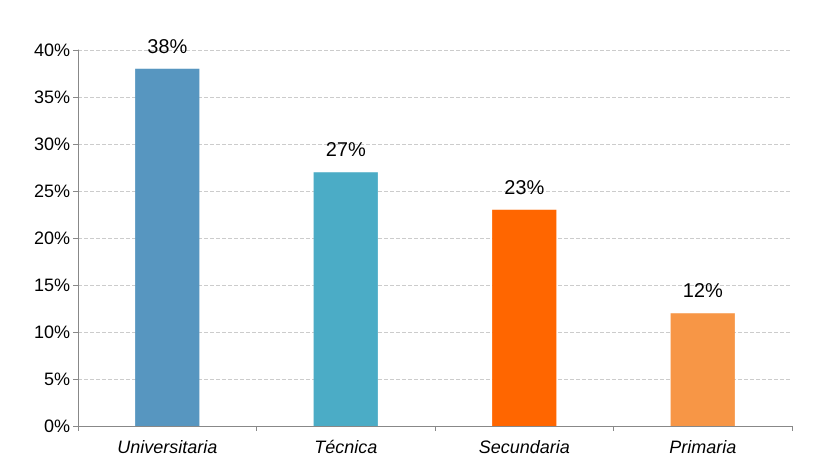 The image size is (820, 474). Describe the element at coordinates (52, 332) in the screenshot. I see `y-tick-label: 10%` at that location.